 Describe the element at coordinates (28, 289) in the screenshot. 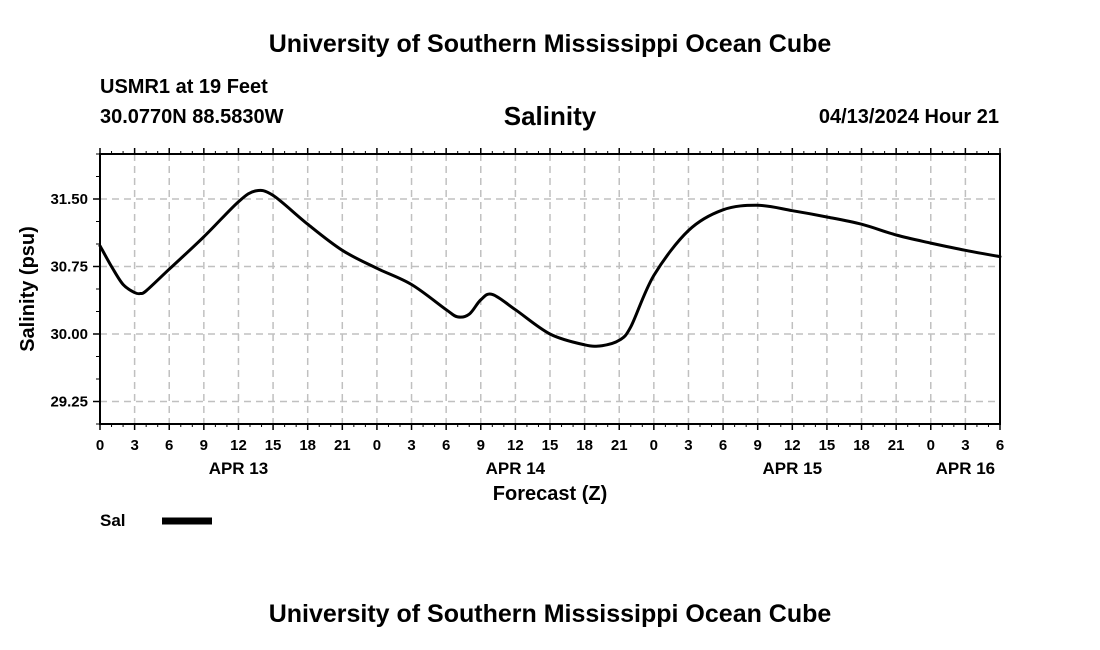

I see `y-axis-label: Salinity (psu)` at that location.